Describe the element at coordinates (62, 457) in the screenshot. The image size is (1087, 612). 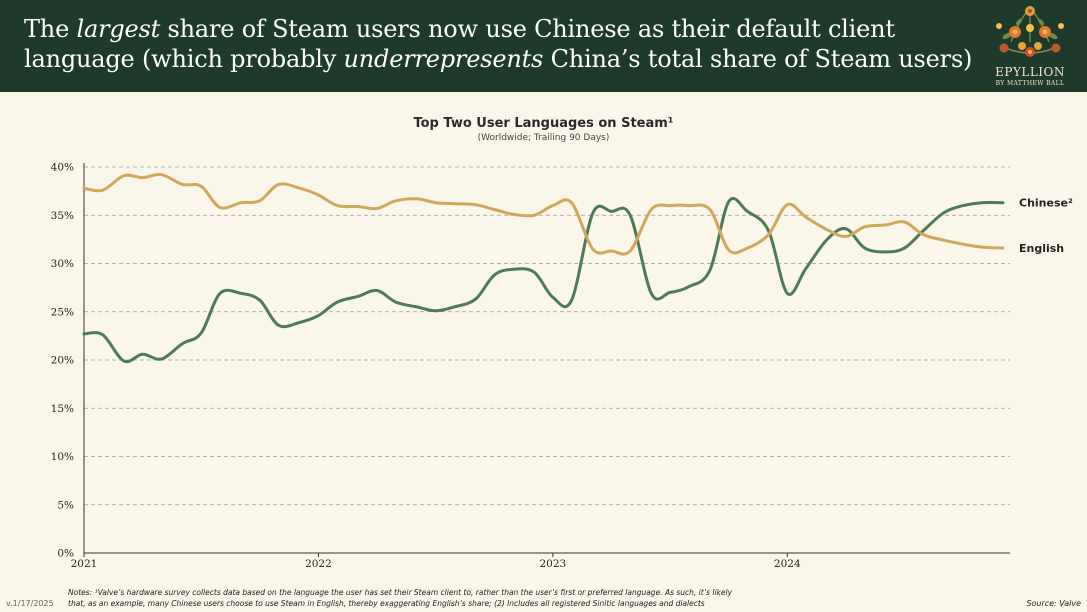
I see `y-tick-label: 10%` at that location.